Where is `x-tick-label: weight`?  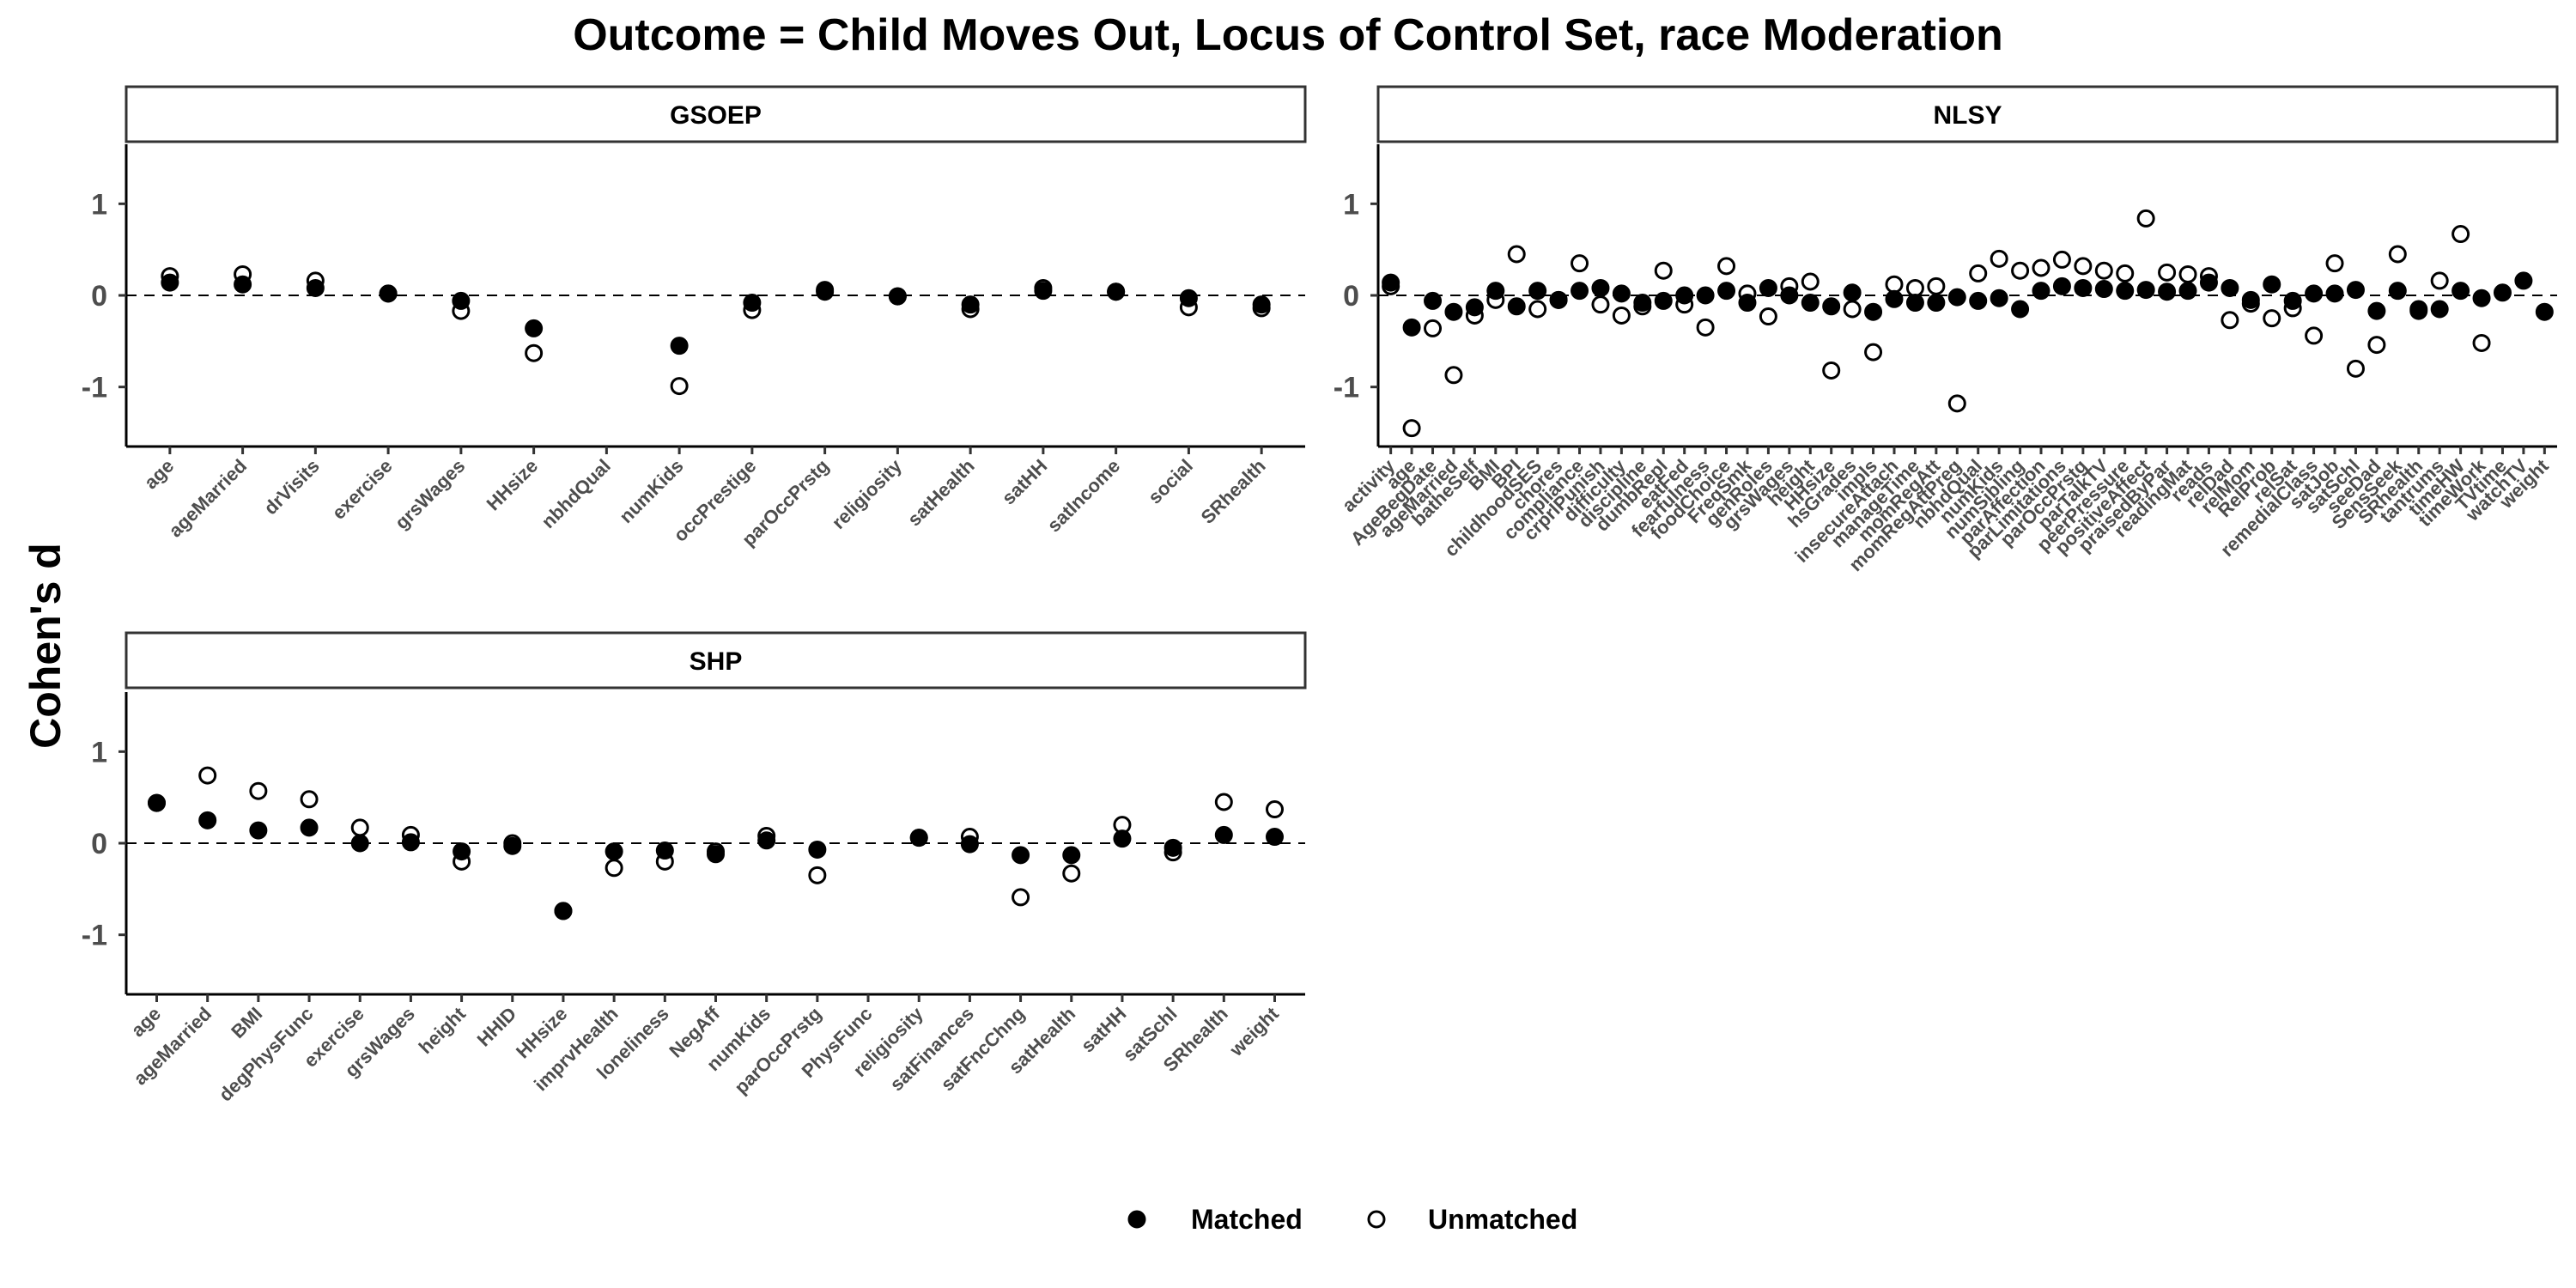
x-tick-label: weight is located at coordinates (1254, 1031).